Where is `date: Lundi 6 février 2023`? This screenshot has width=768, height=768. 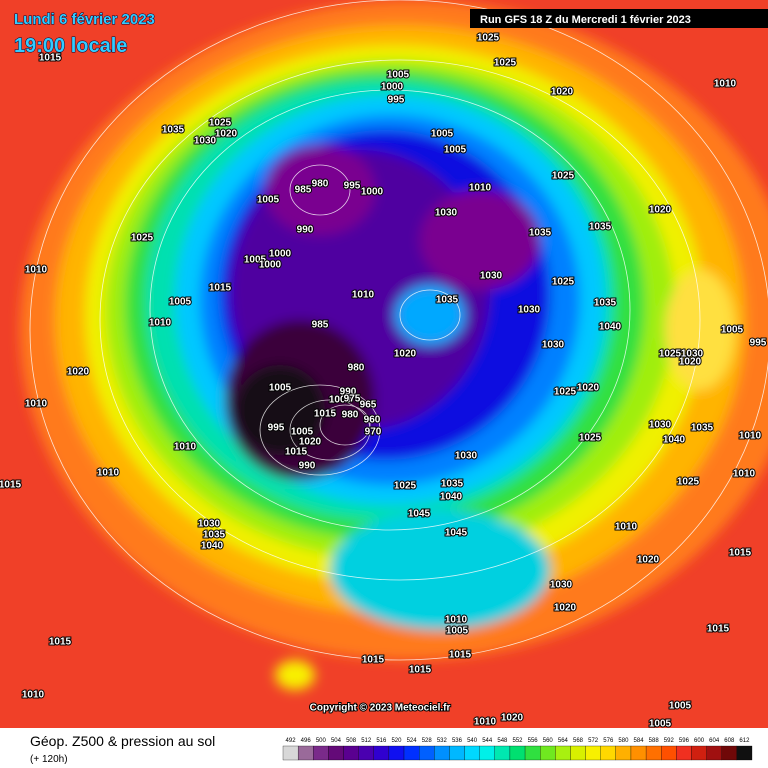 date: Lundi 6 février 2023 is located at coordinates (84, 19).